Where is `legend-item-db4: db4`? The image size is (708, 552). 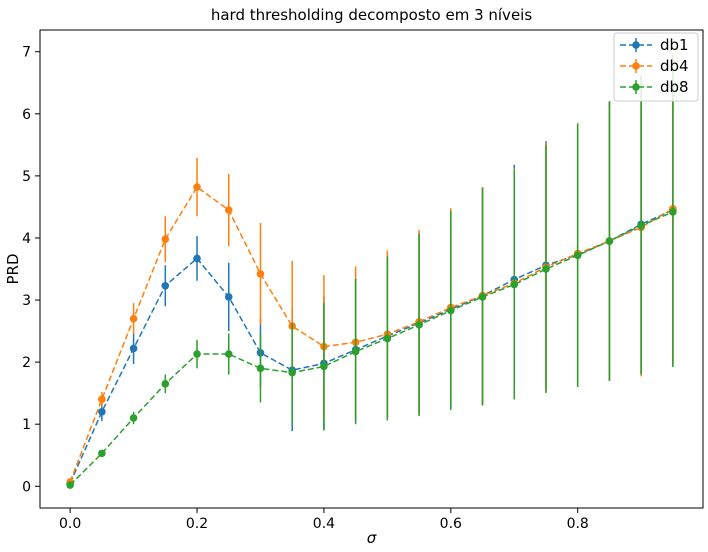
legend-item-db4: db4 is located at coordinates (654, 66).